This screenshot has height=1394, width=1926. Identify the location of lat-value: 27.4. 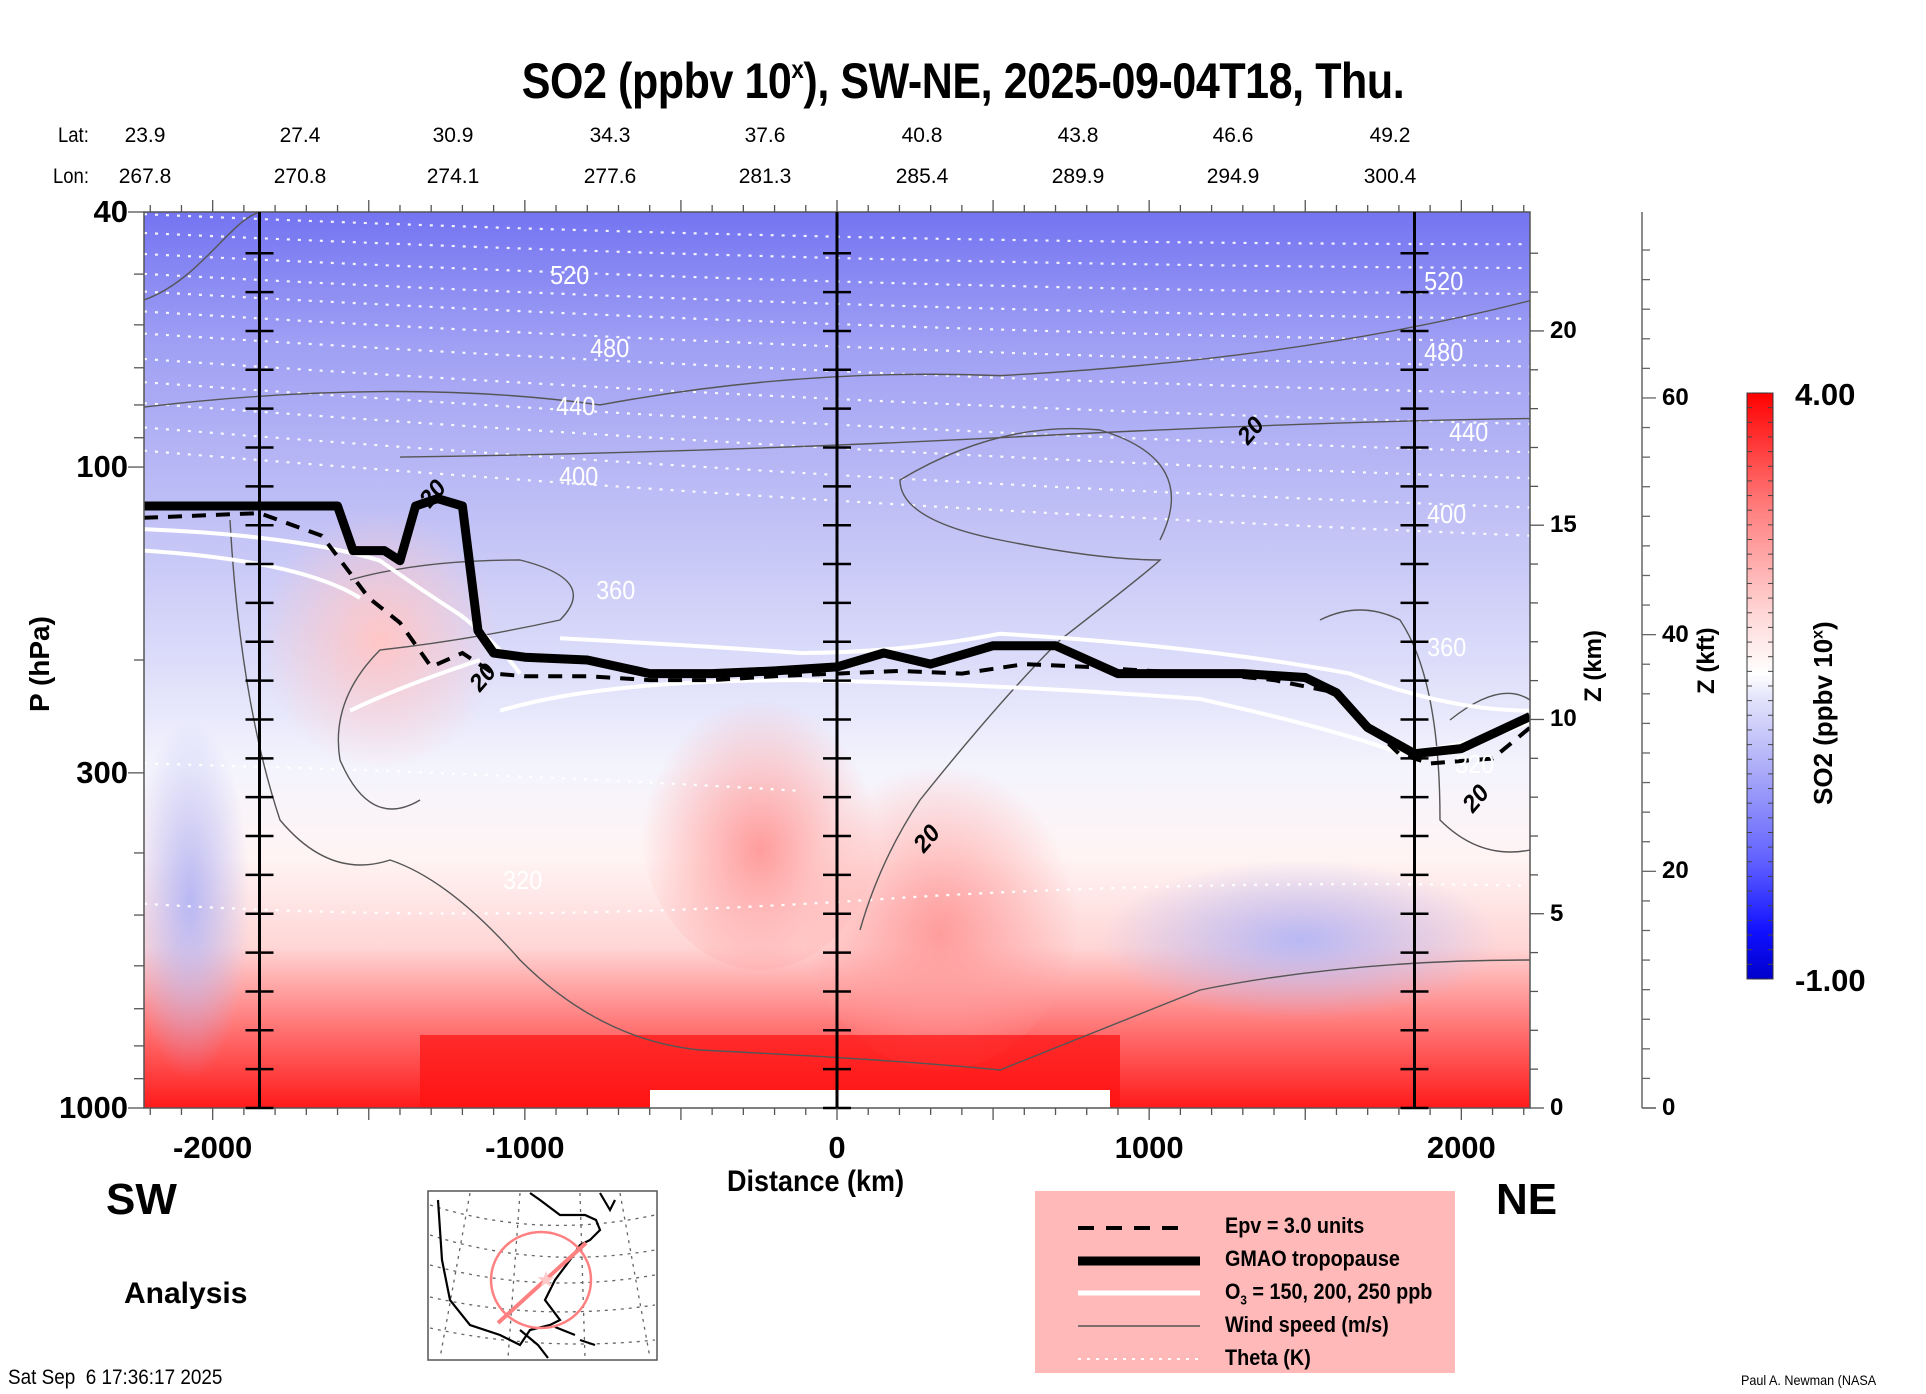
(300, 135).